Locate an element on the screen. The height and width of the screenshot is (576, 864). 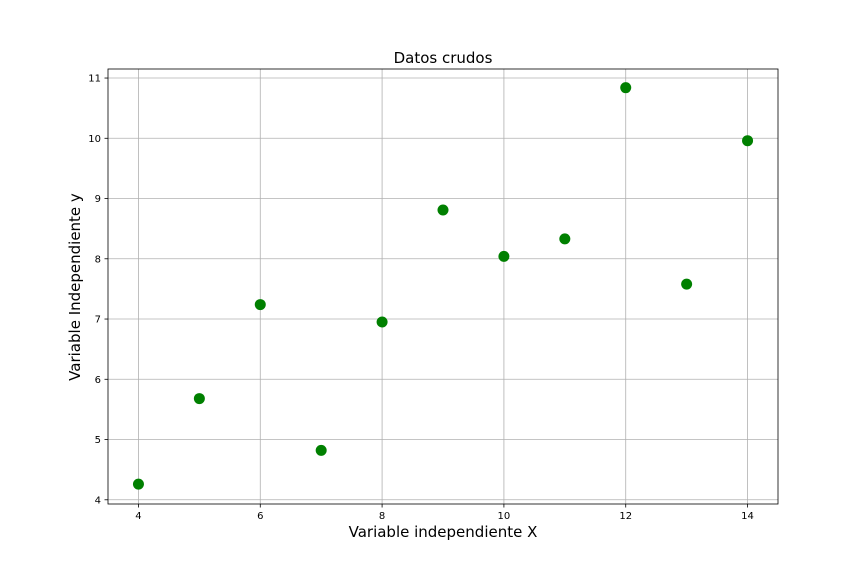
x-tick-label: 14 is located at coordinates (747, 516).